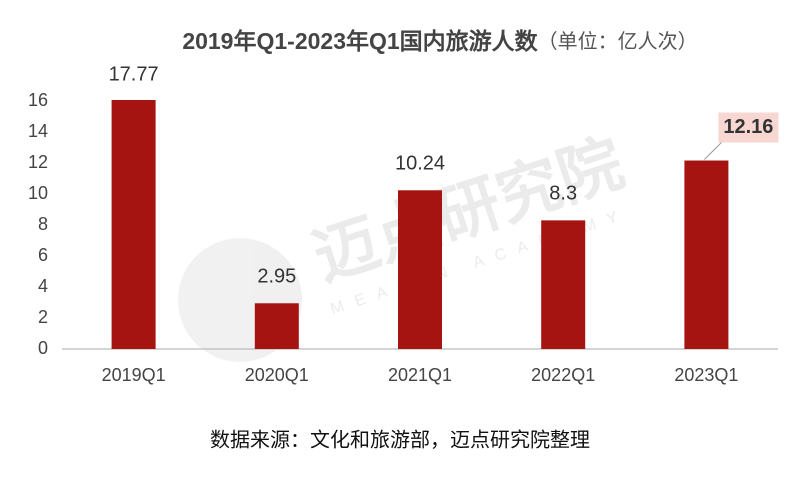  Describe the element at coordinates (134, 74) in the screenshot. I see `value-label: 17.77` at that location.